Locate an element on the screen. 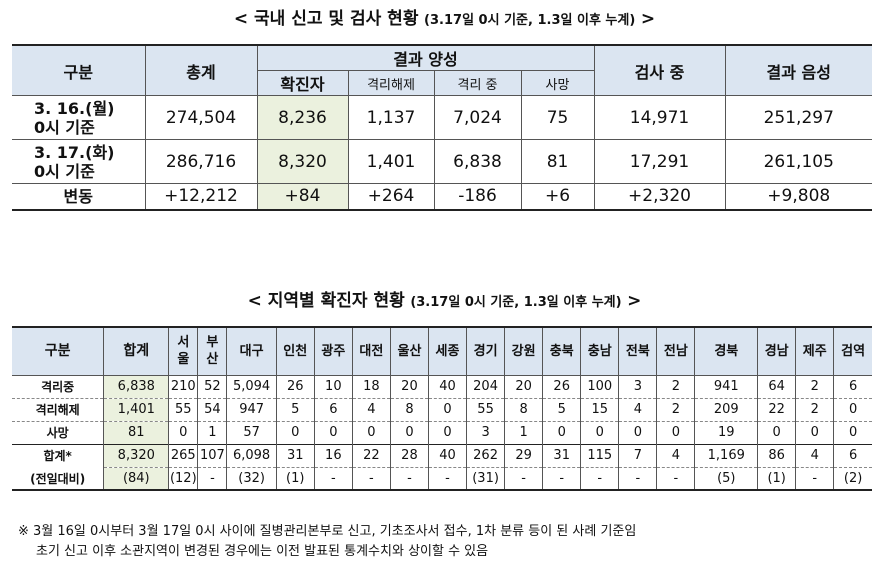 This screenshot has height=561, width=889. col-header-region: 강원 is located at coordinates (524, 351).